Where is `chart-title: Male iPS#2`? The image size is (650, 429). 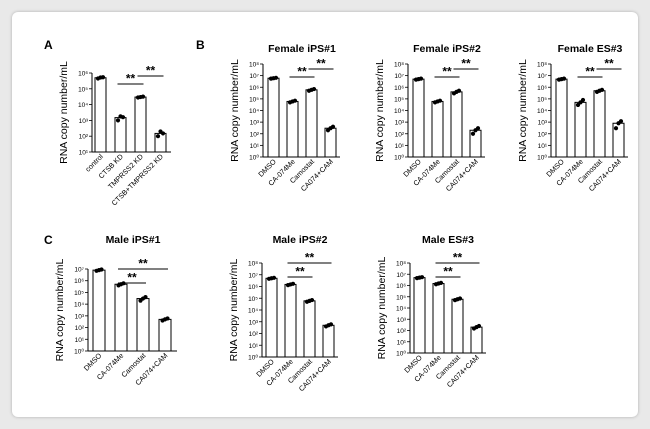 chart-title: Male iPS#2 is located at coordinates (300, 240).